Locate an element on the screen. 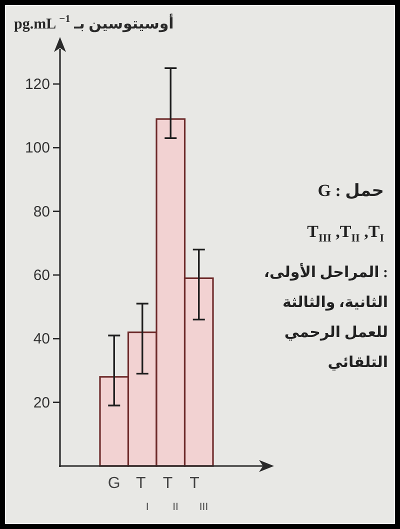  y-tick-label: 40 is located at coordinates (41, 339).